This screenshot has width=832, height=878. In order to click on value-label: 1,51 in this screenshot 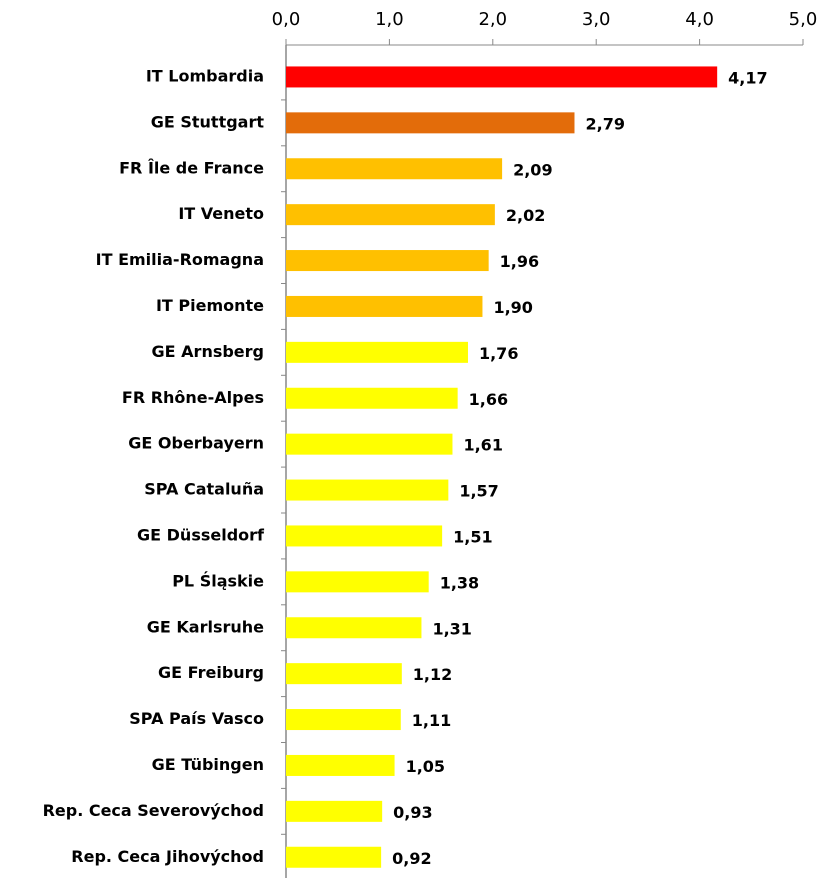, I will do `click(472, 536)`.